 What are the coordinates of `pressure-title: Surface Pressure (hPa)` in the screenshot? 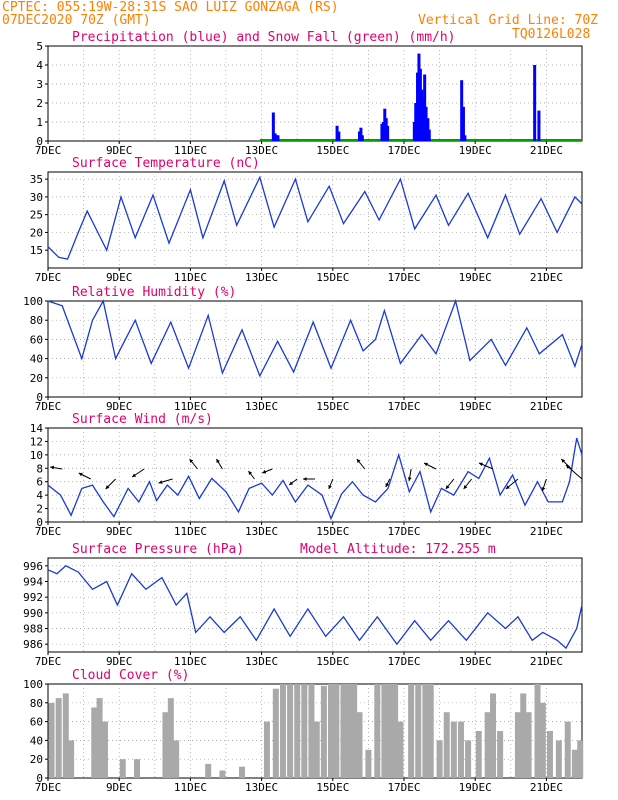 It's located at (158, 549).